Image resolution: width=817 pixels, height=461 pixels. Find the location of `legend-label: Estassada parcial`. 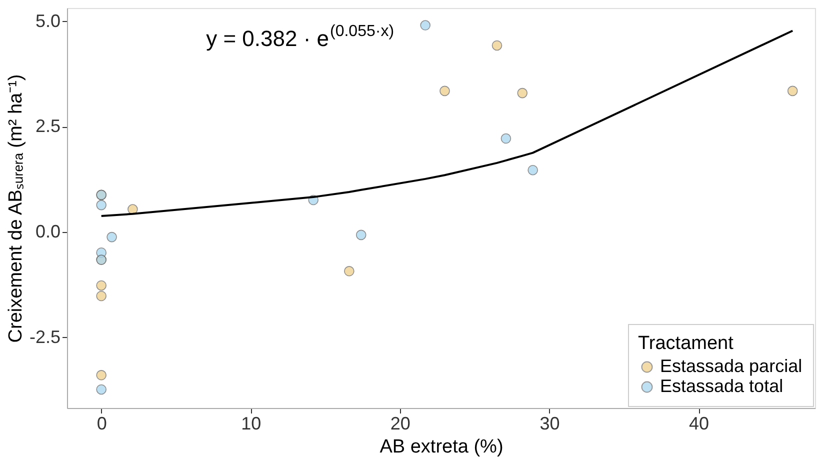

legend-label: Estassada parcial is located at coordinates (731, 366).